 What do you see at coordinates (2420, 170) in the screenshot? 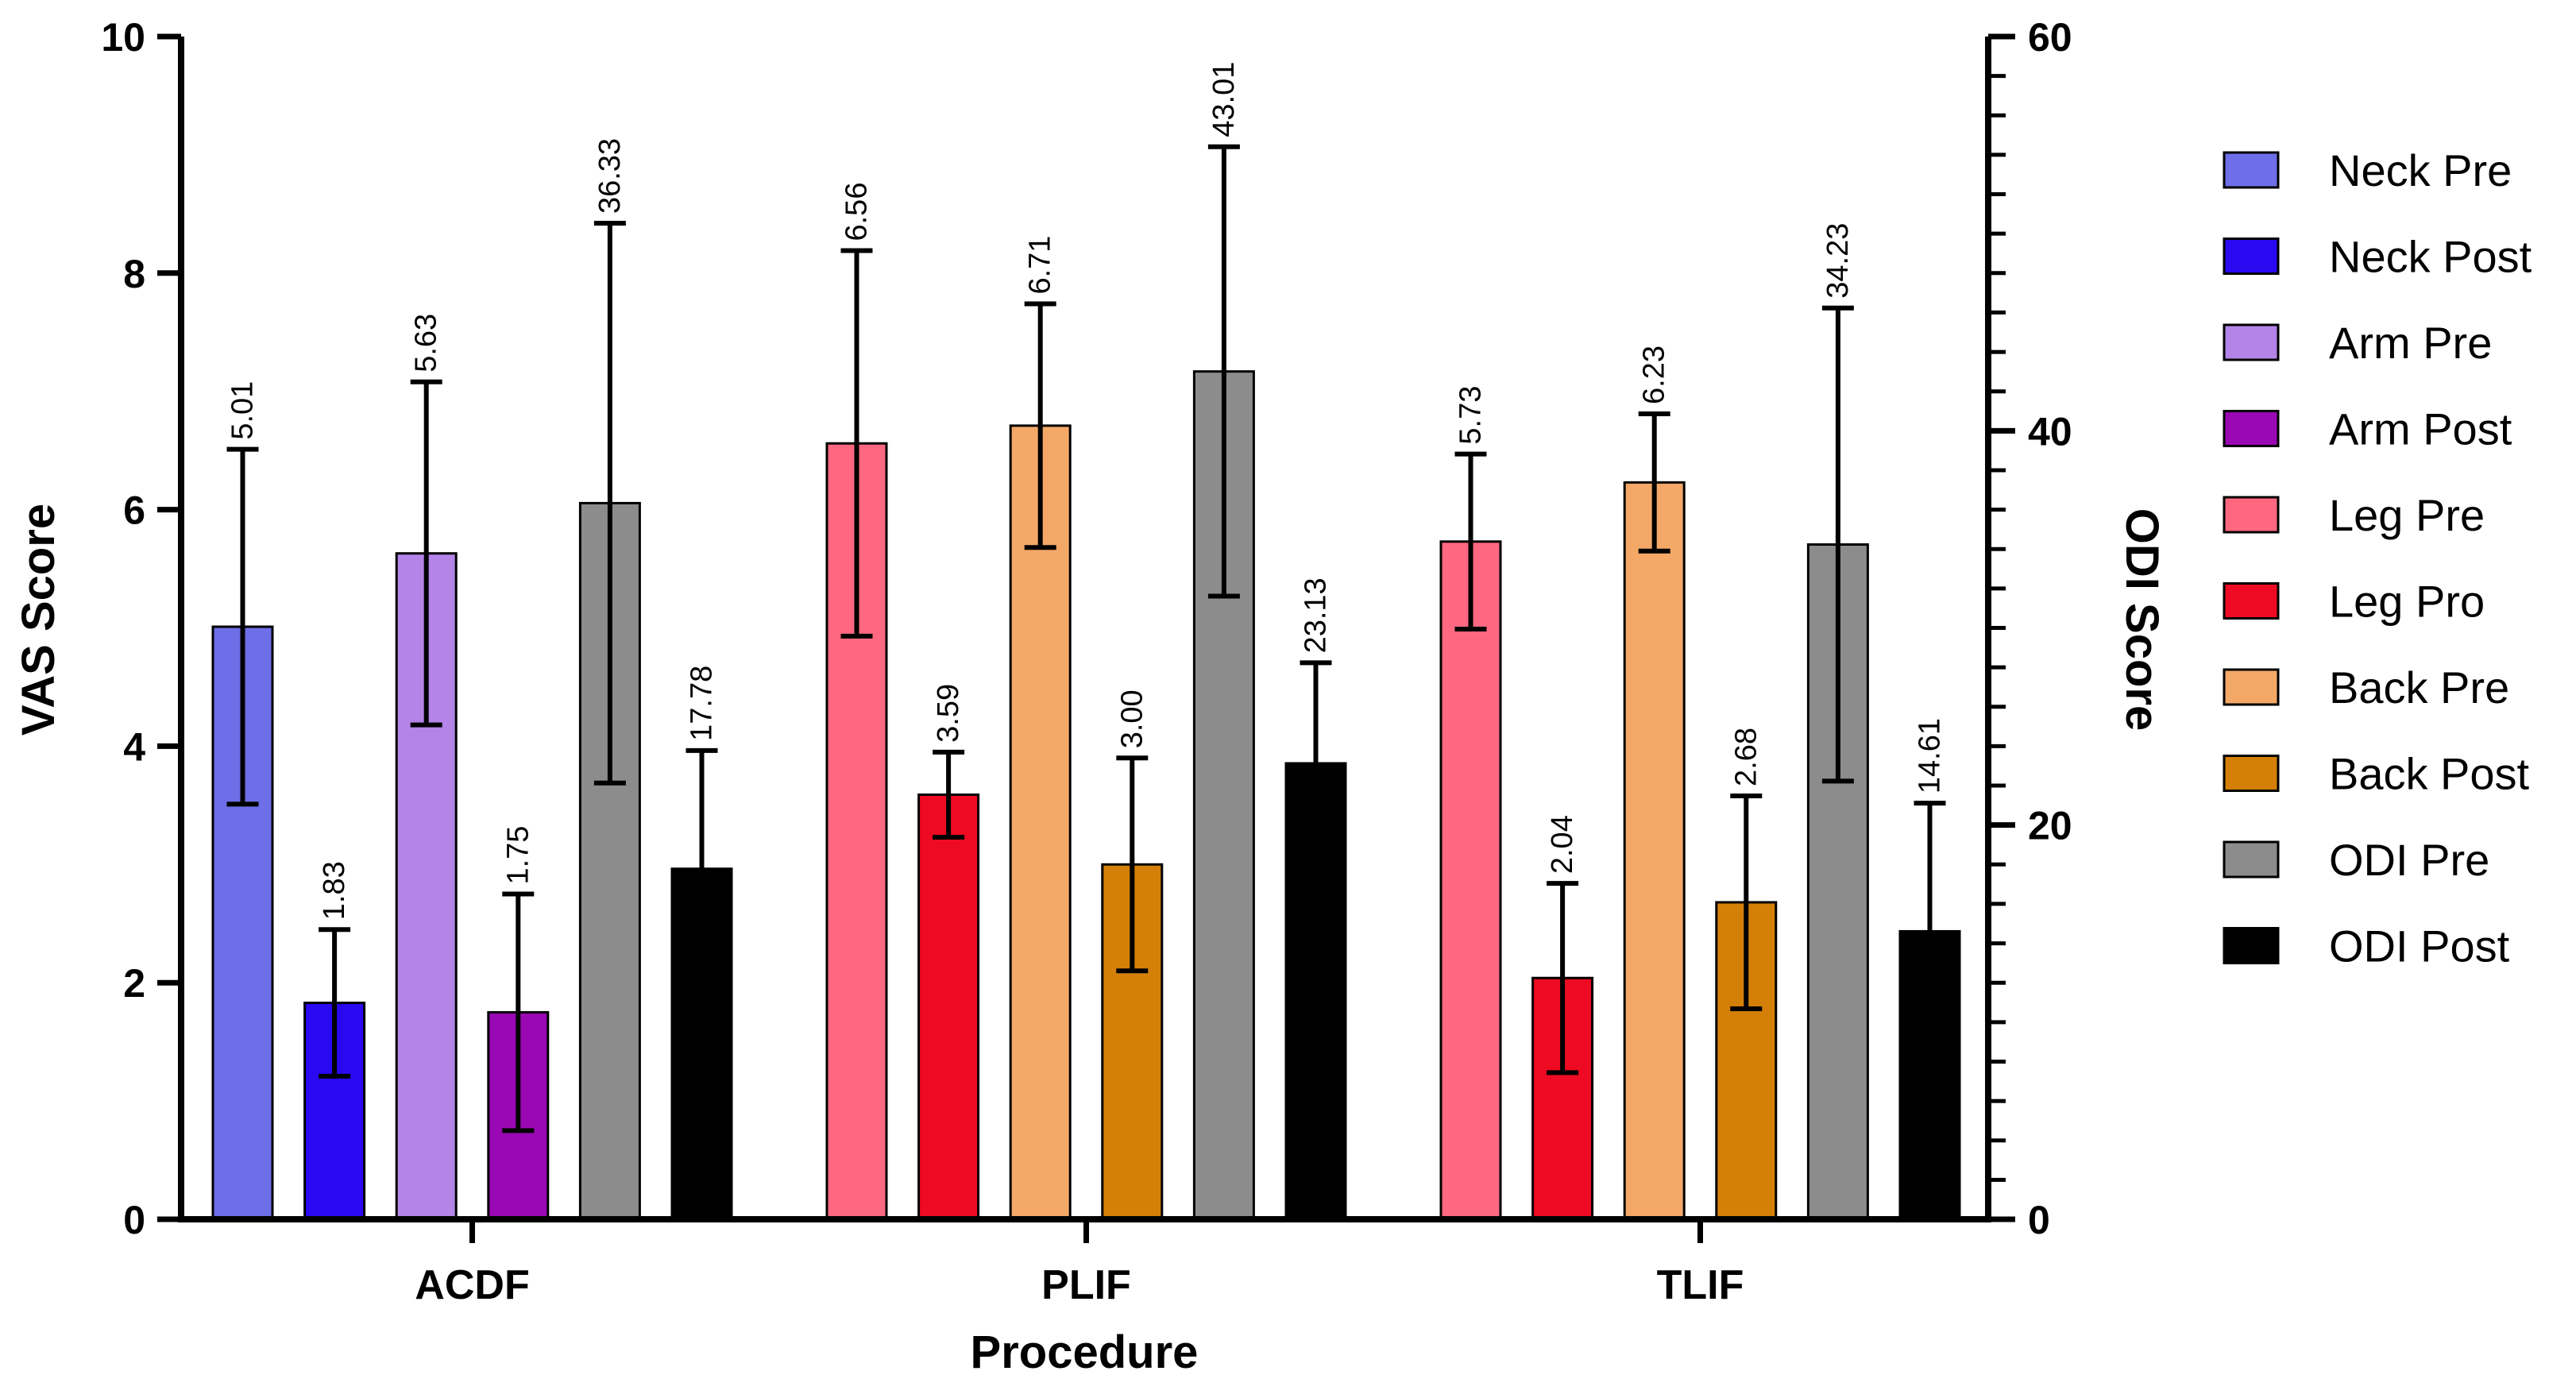
I see `legend-label-neck-pre: Neck Pre` at bounding box center [2420, 170].